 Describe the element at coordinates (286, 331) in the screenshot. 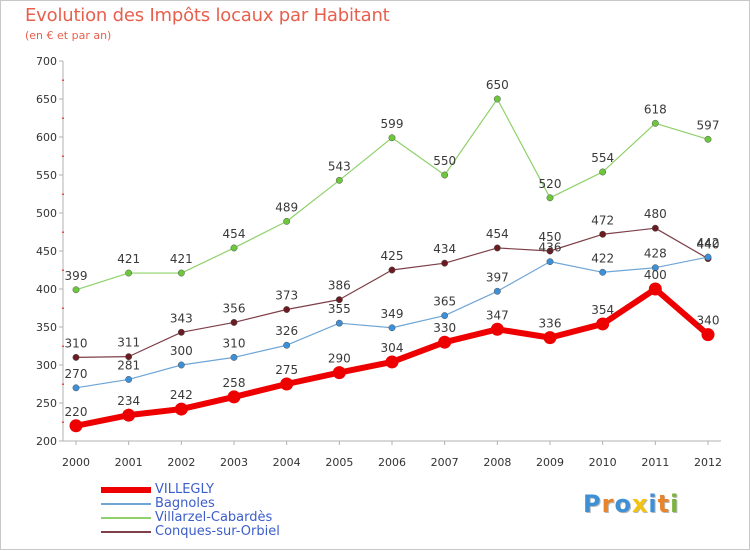

I see `data-label-bagnoles: 326` at that location.